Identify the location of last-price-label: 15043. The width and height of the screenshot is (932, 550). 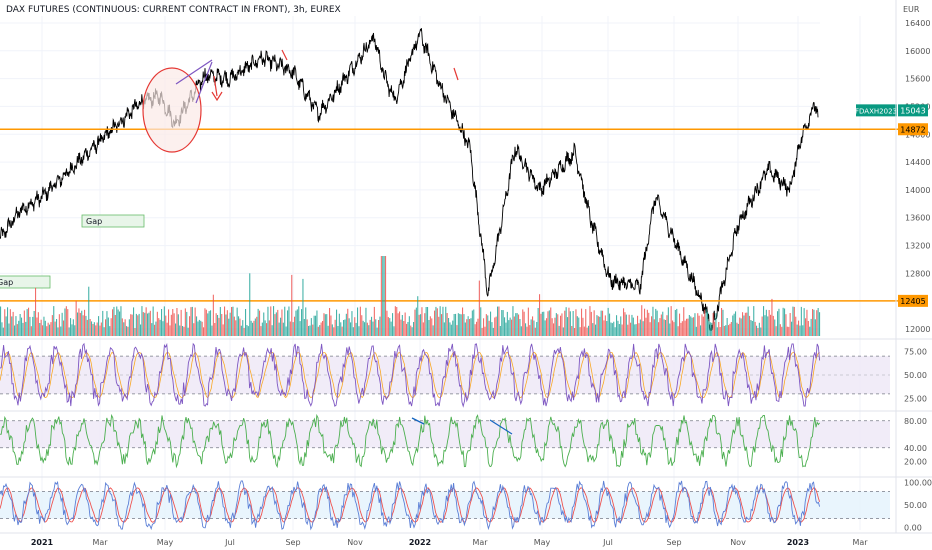
(912, 110).